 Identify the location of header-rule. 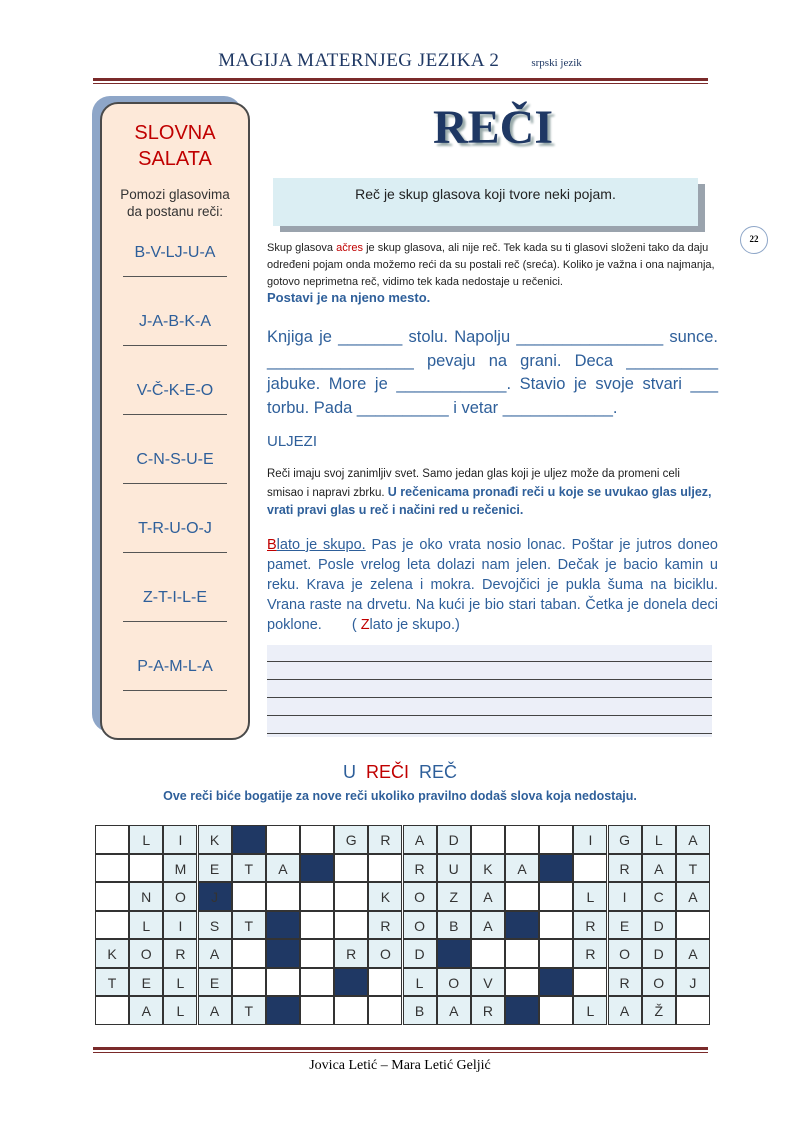
(400, 81).